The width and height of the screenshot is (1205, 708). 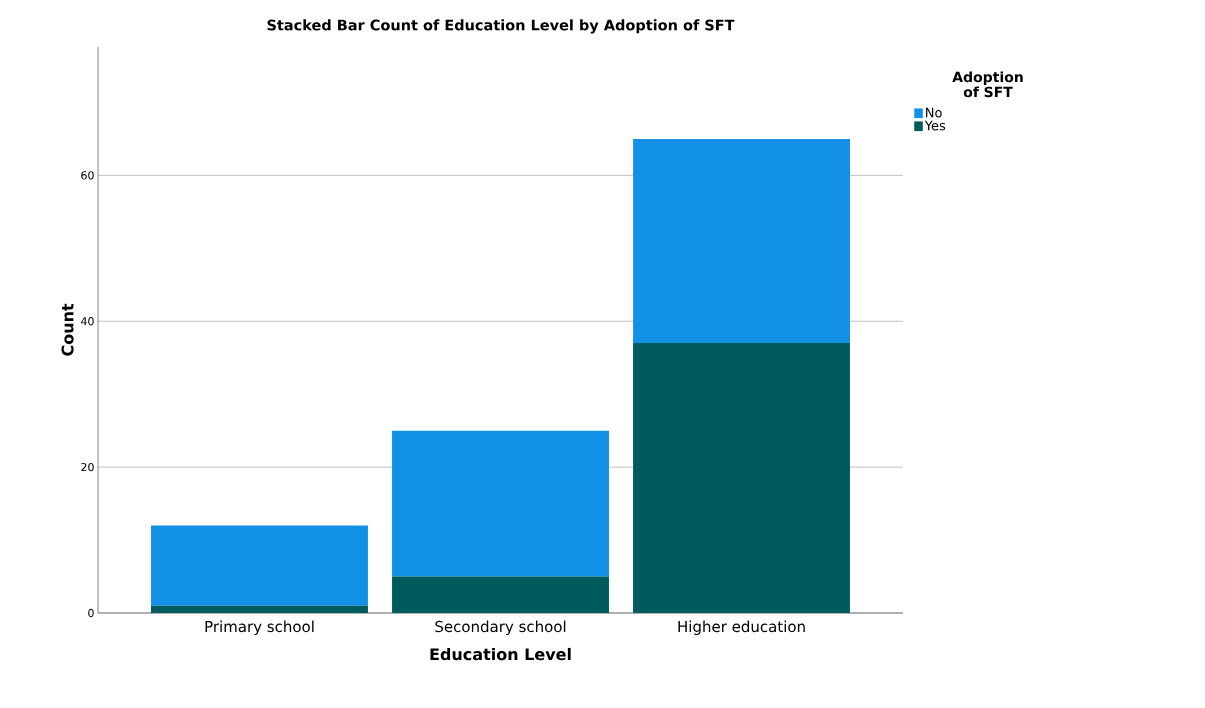 What do you see at coordinates (87, 467) in the screenshot?
I see `y-tick-label: 20` at bounding box center [87, 467].